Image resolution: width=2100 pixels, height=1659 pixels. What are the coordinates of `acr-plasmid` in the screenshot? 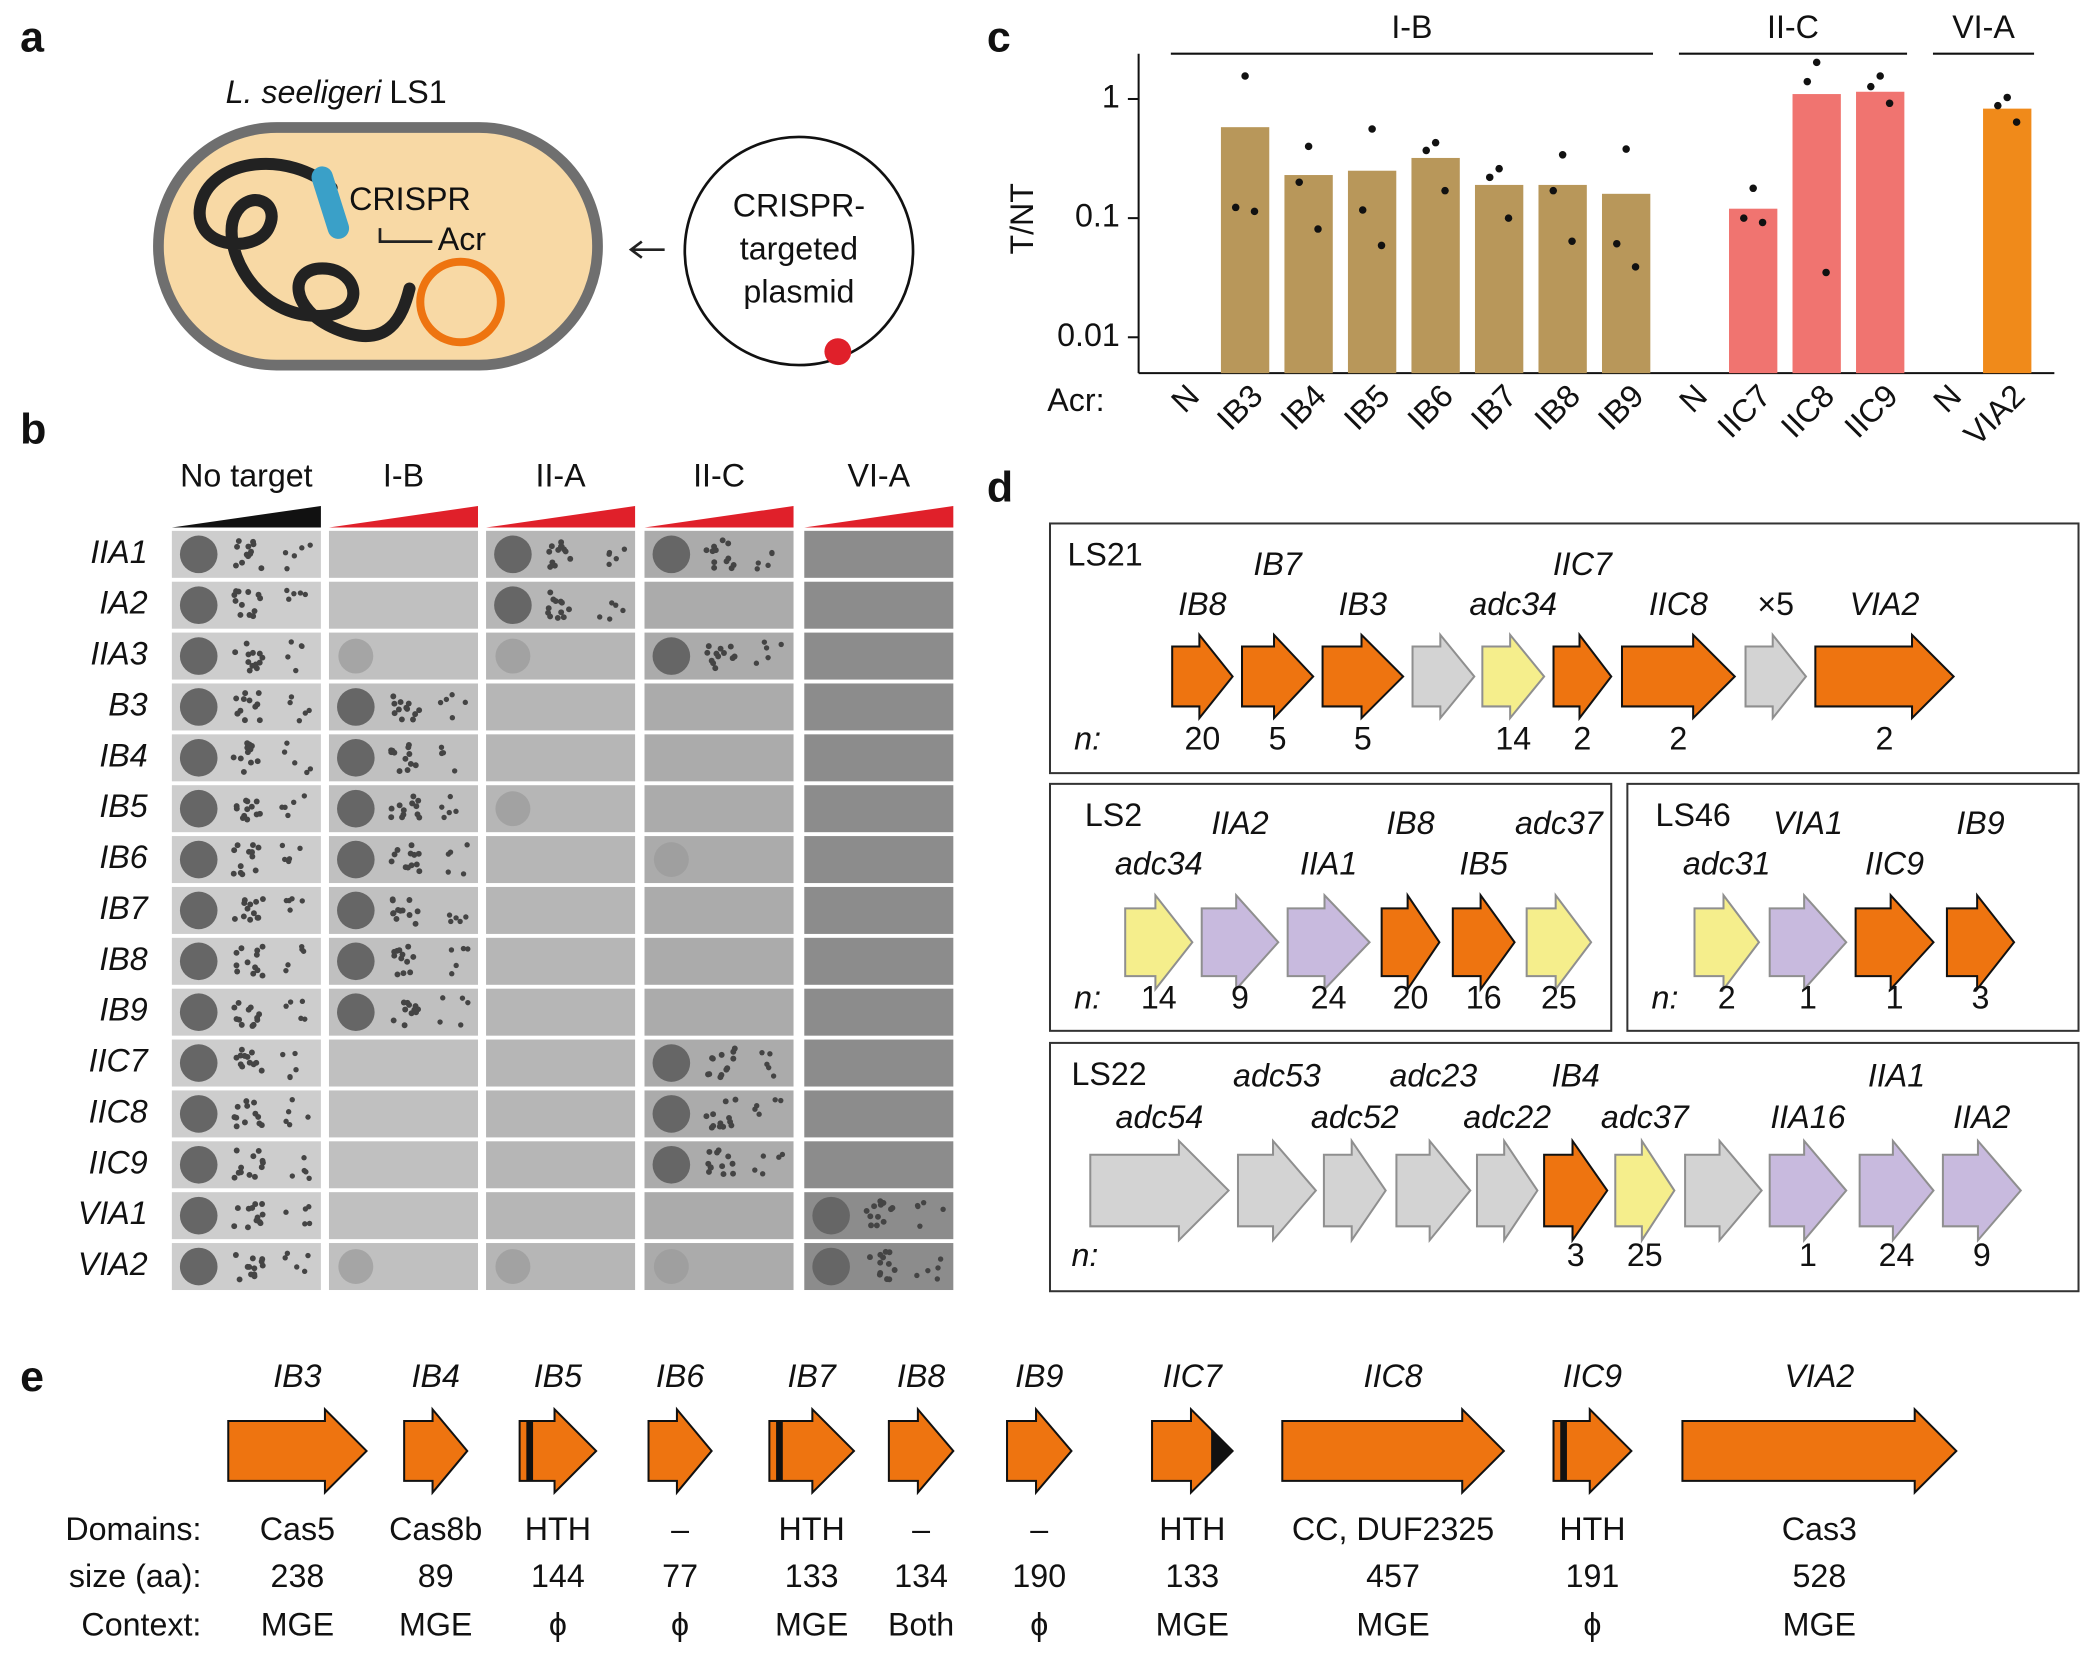 It's located at (460, 302).